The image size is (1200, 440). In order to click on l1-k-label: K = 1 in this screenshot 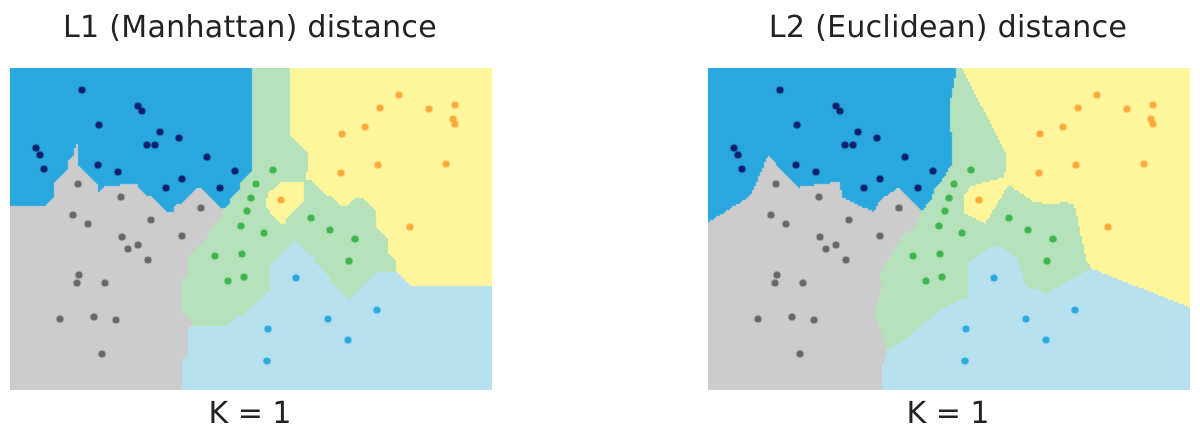, I will do `click(250, 413)`.